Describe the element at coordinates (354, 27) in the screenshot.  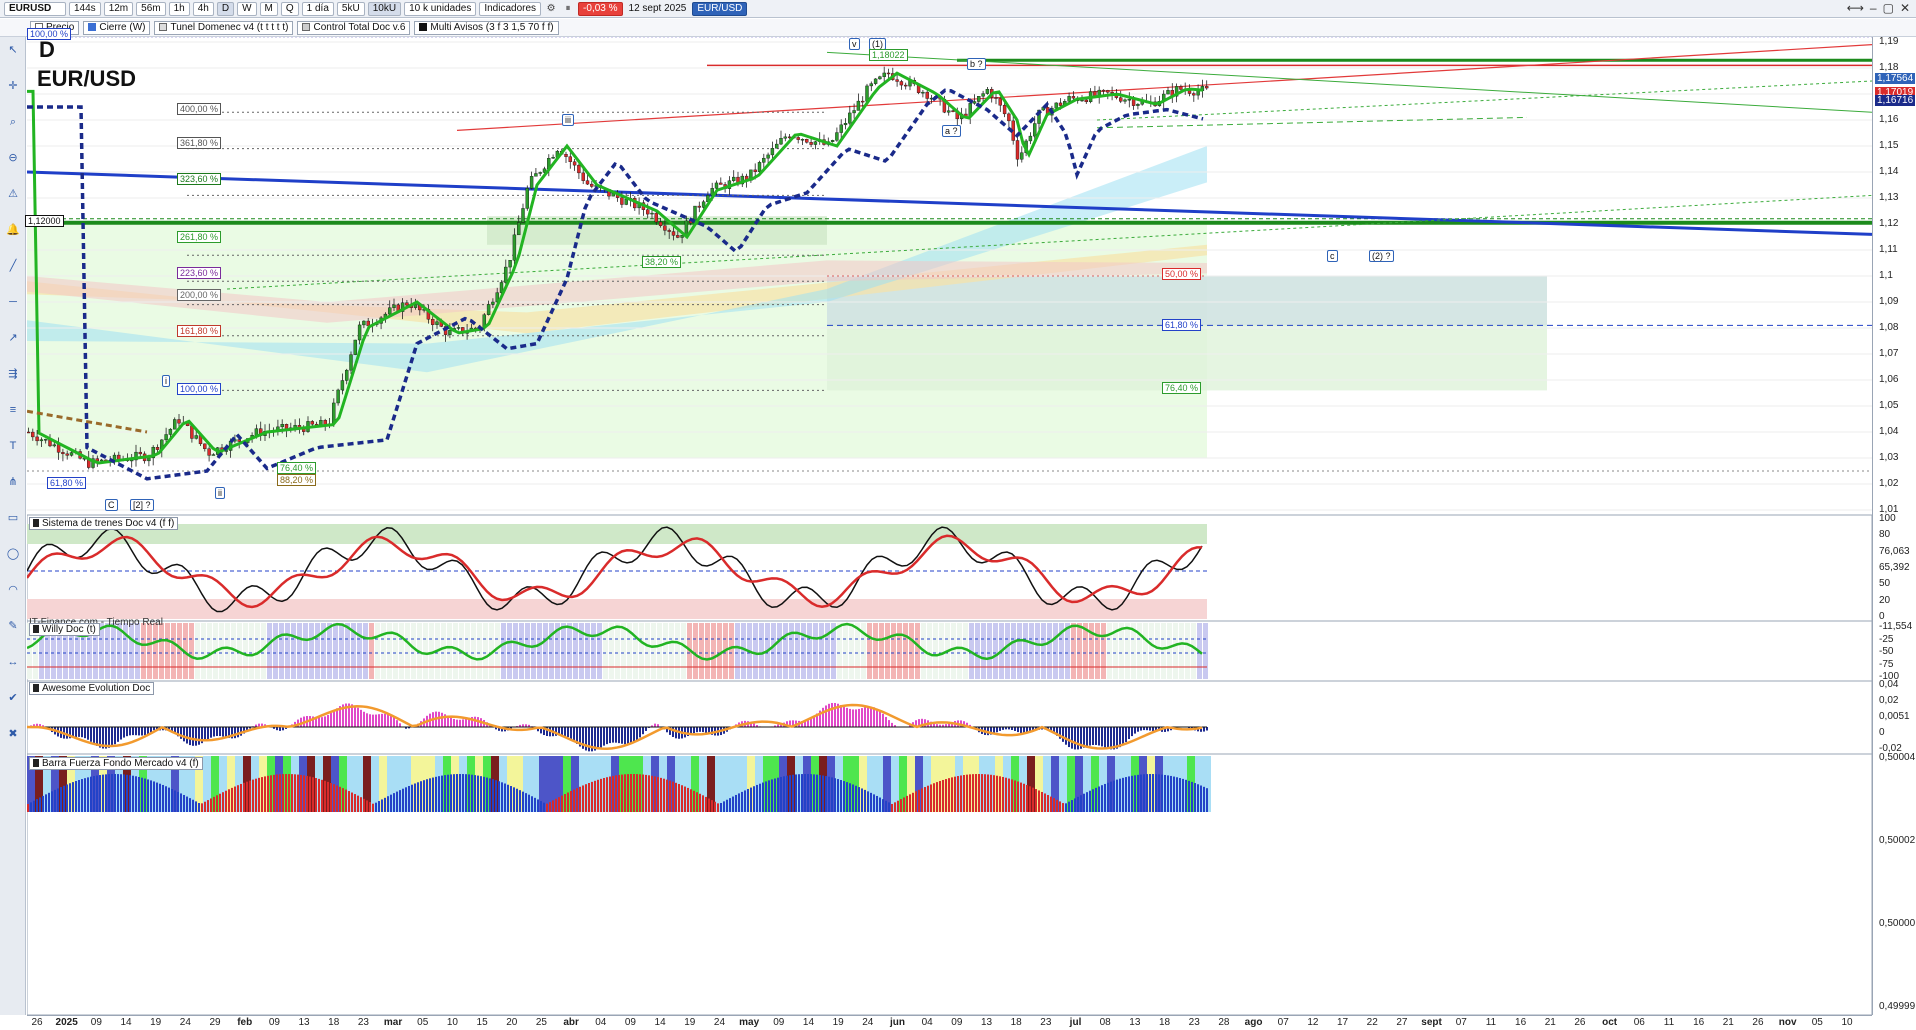
I see `indicator-chip-control: Control Total Doc v.6` at that location.